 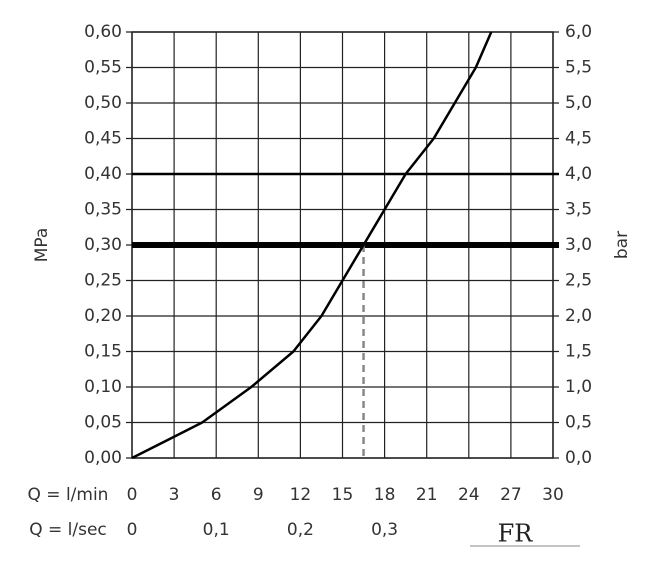 I want to click on x-tick-label: 0, so click(x=132, y=495).